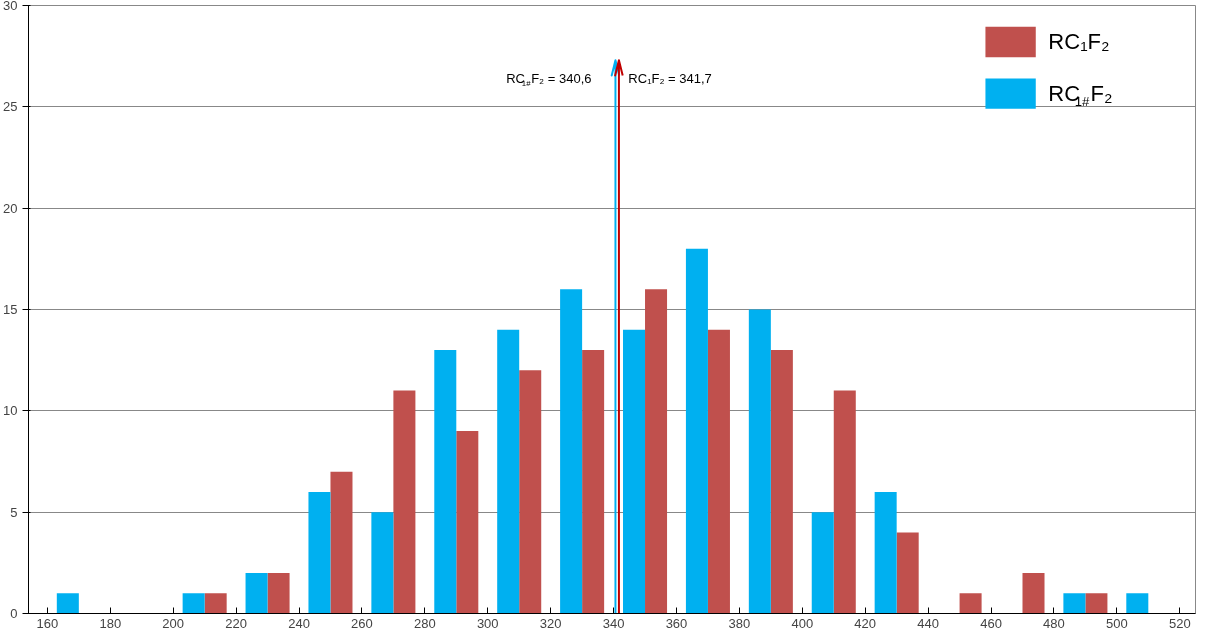 The image size is (1210, 637). Describe the element at coordinates (362, 623) in the screenshot. I see `x-tick-label: 260` at that location.